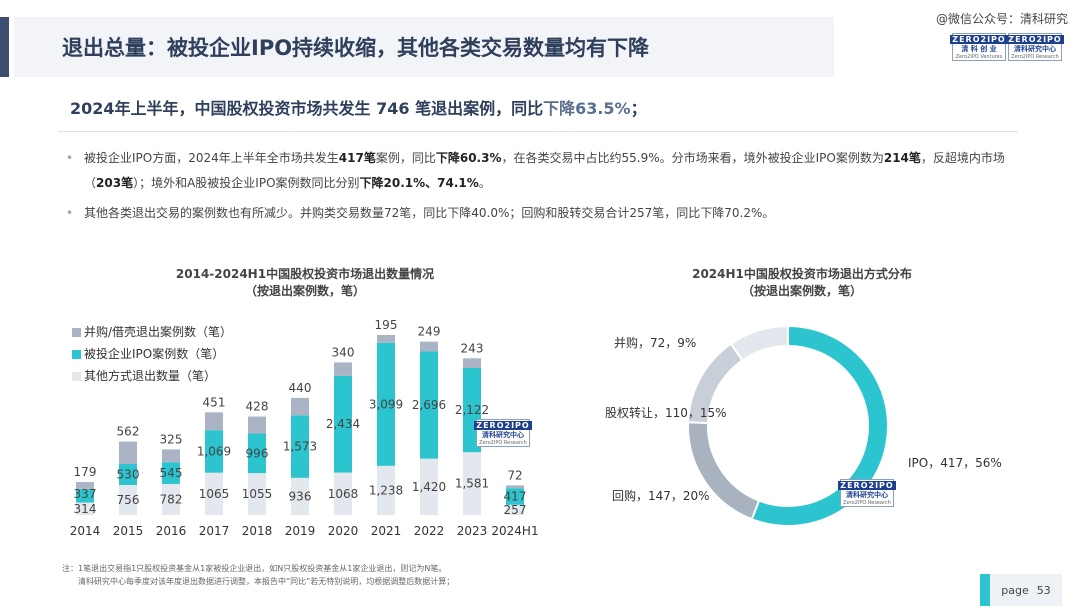 This screenshot has width=1080, height=608. I want to click on page-title: 退出总量：被投企业IPO持续收缩，其他各类交易数量均有下降, so click(356, 48).